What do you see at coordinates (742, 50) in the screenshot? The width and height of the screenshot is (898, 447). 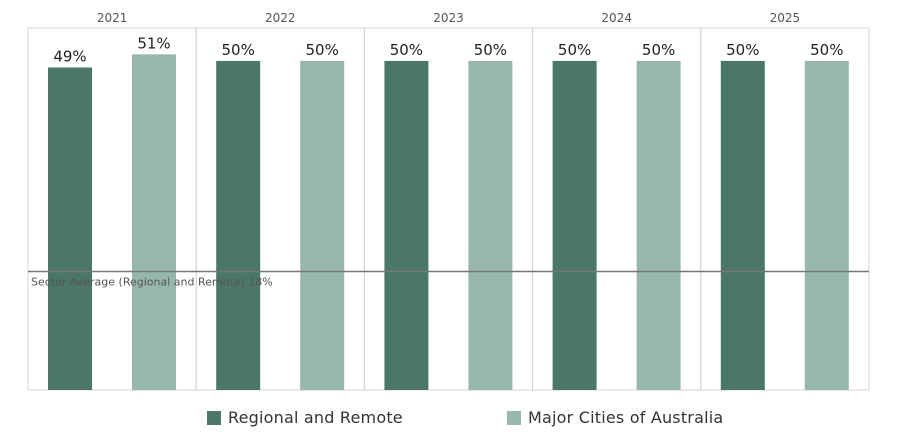 I see `data-label-regional-and-remote-2025: 50%` at bounding box center [742, 50].